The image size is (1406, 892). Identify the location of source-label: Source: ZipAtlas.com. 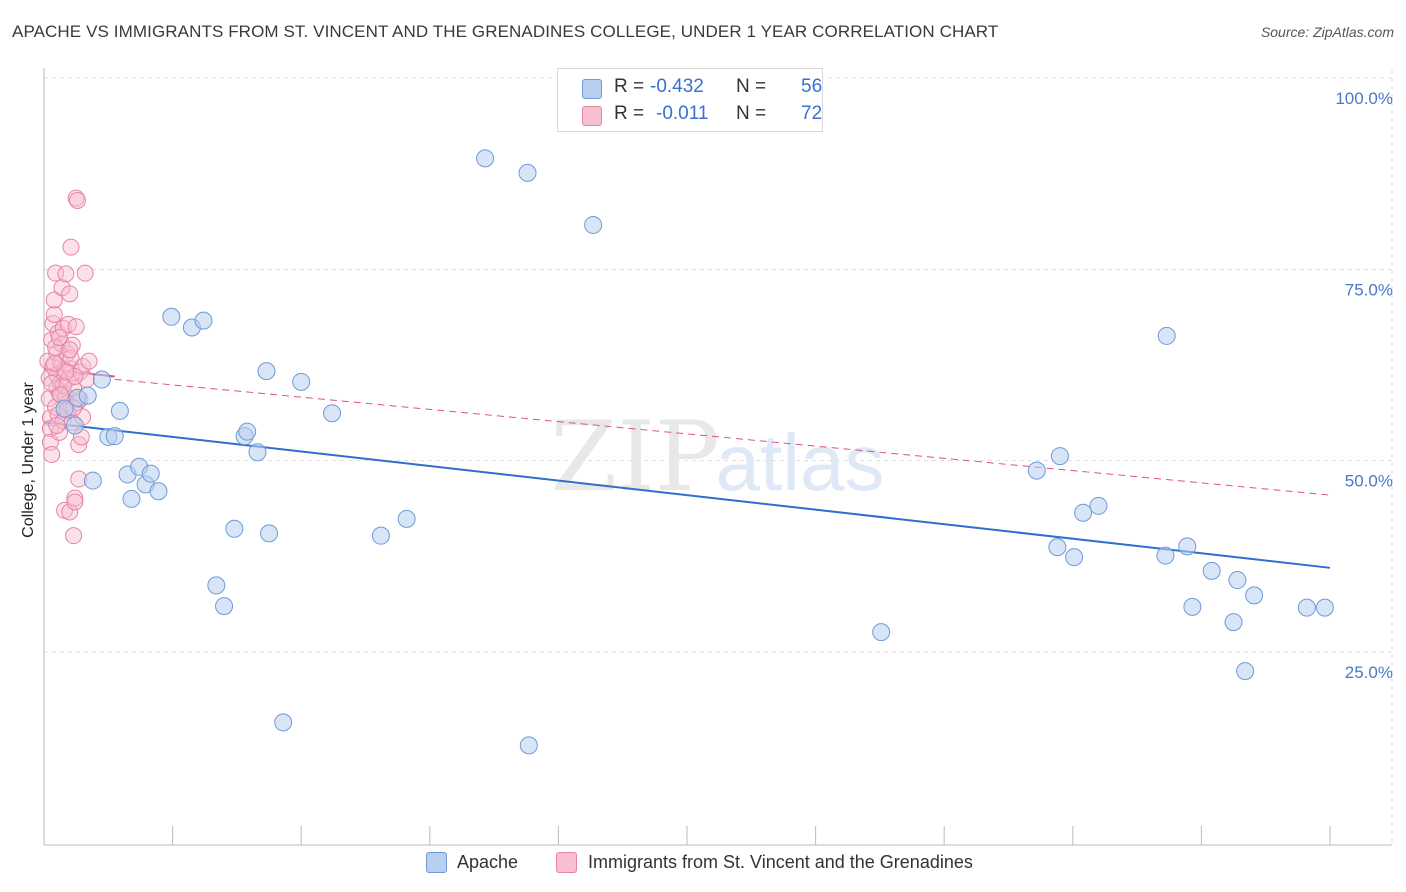
(1327, 32).